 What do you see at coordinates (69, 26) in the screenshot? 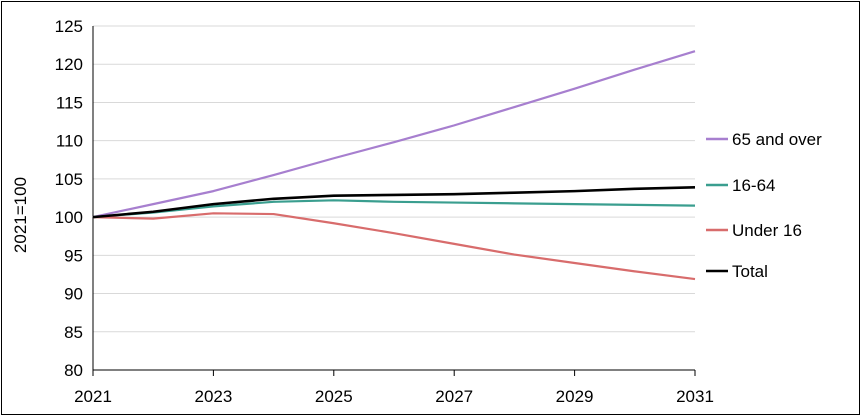
I see `y-tick-label: 125` at bounding box center [69, 26].